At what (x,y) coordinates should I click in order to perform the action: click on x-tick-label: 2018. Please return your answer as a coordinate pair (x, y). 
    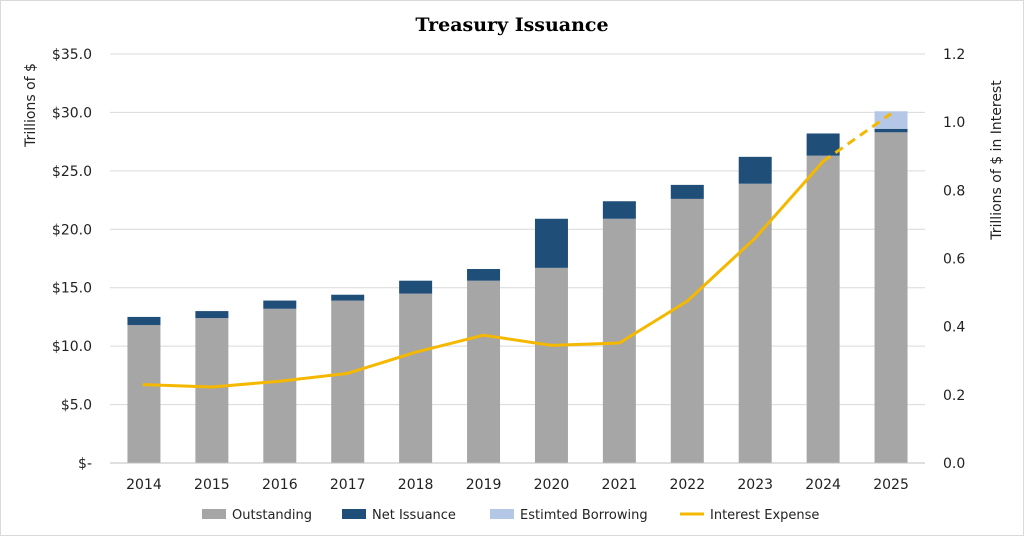
    Looking at the image, I should click on (416, 485).